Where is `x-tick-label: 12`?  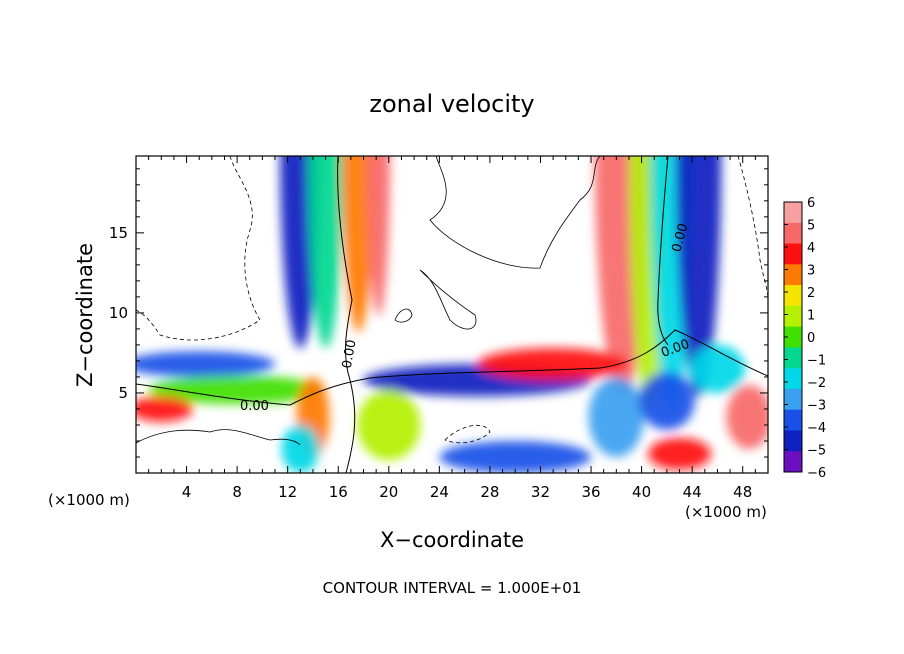 x-tick-label: 12 is located at coordinates (287, 492).